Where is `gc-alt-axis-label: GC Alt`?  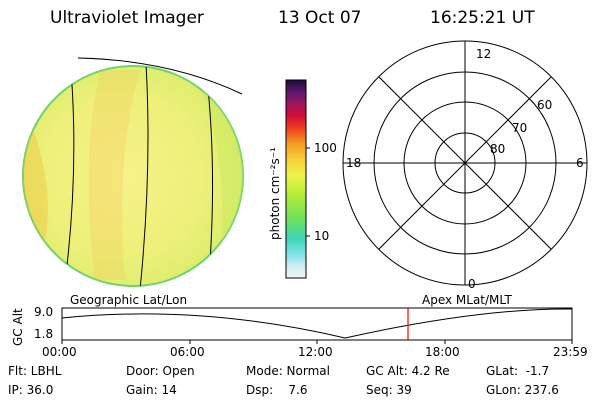
gc-alt-axis-label: GC Alt is located at coordinates (18, 327).